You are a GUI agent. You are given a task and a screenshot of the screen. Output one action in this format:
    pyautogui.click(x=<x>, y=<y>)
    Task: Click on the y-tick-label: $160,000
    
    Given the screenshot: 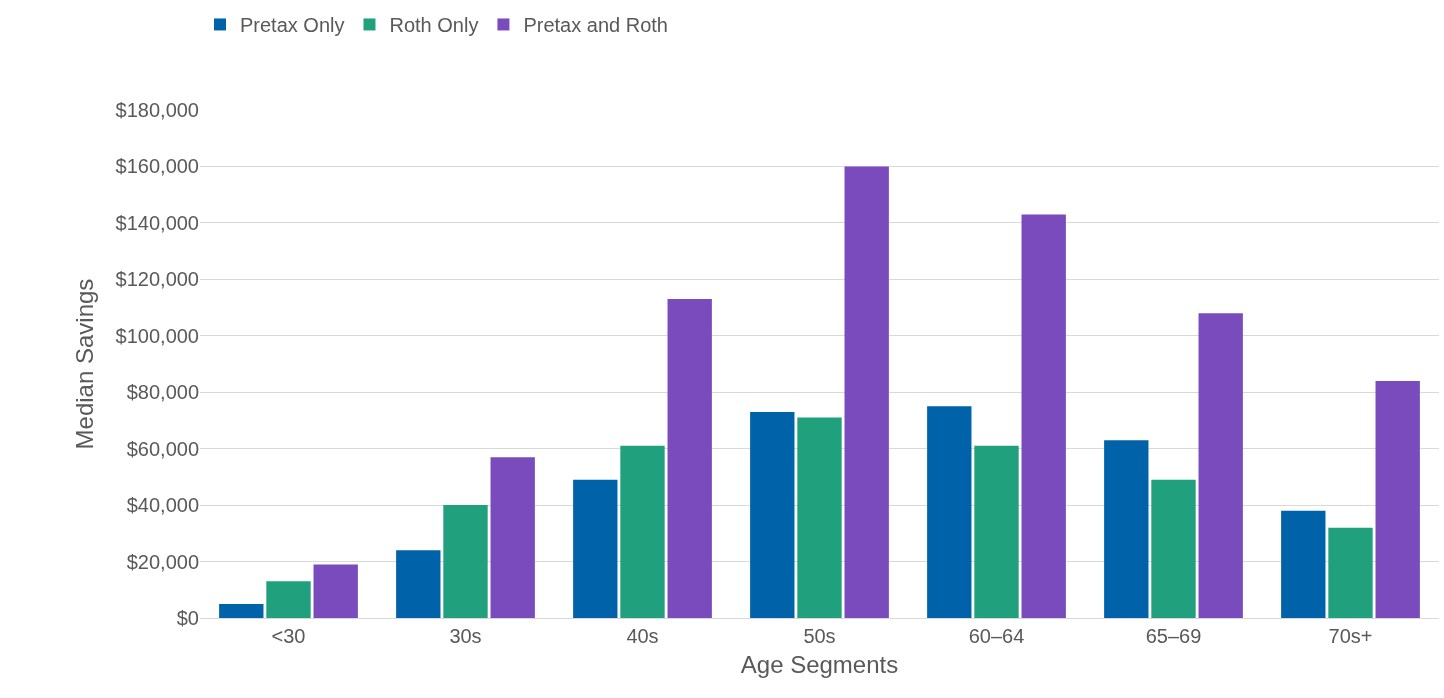 What is the action you would take?
    pyautogui.click(x=157, y=166)
    